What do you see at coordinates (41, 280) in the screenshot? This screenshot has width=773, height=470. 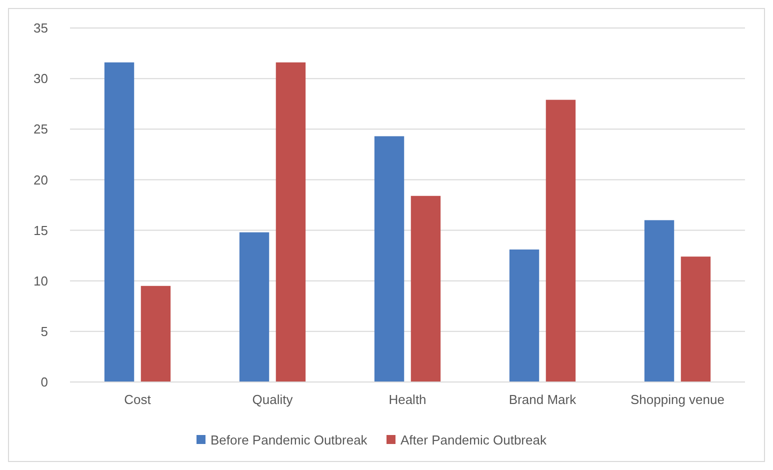 I see `y-tick-label: 10` at bounding box center [41, 280].